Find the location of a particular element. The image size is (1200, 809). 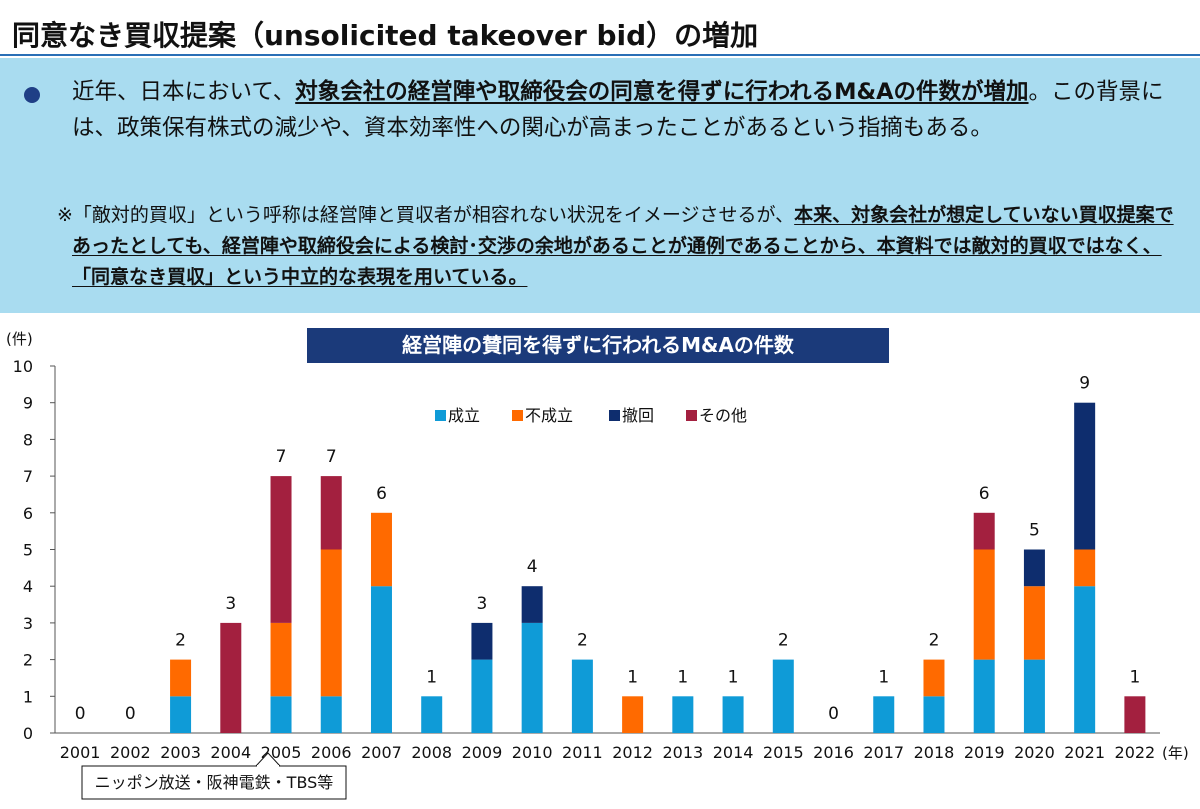

bar-segment-2012-不成立 is located at coordinates (633, 714).